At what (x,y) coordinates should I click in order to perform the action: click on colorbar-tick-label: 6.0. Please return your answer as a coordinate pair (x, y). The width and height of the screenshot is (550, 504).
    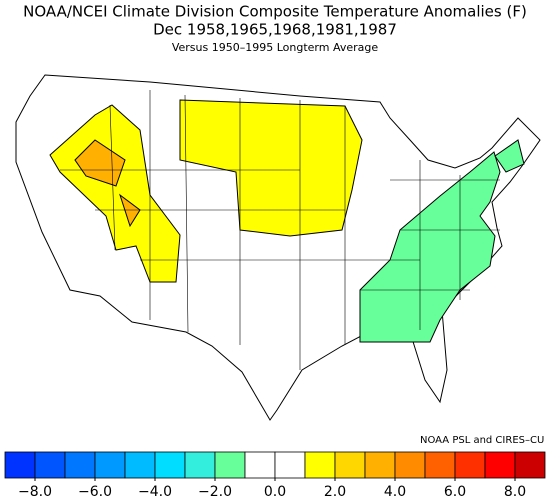
    Looking at the image, I should click on (455, 492).